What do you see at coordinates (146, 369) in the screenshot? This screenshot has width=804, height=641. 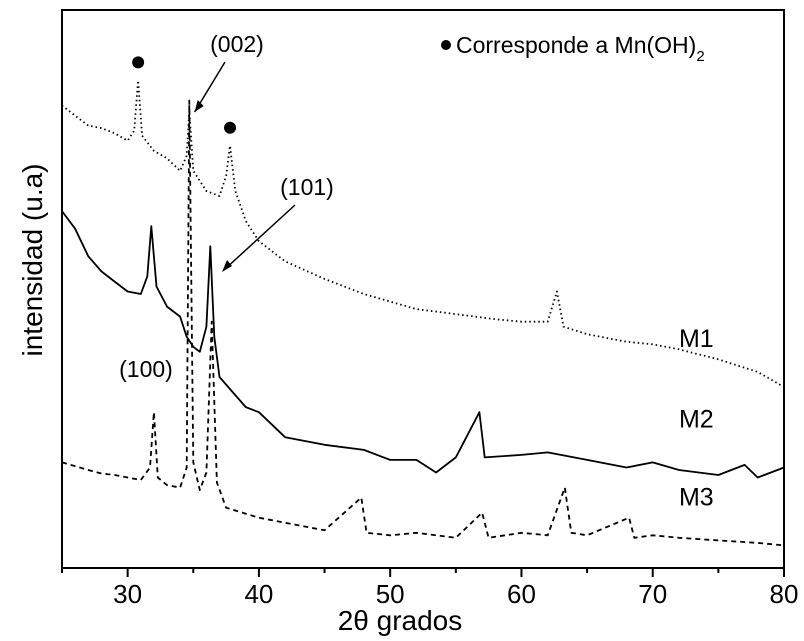 I see `annotation-100: (100)` at bounding box center [146, 369].